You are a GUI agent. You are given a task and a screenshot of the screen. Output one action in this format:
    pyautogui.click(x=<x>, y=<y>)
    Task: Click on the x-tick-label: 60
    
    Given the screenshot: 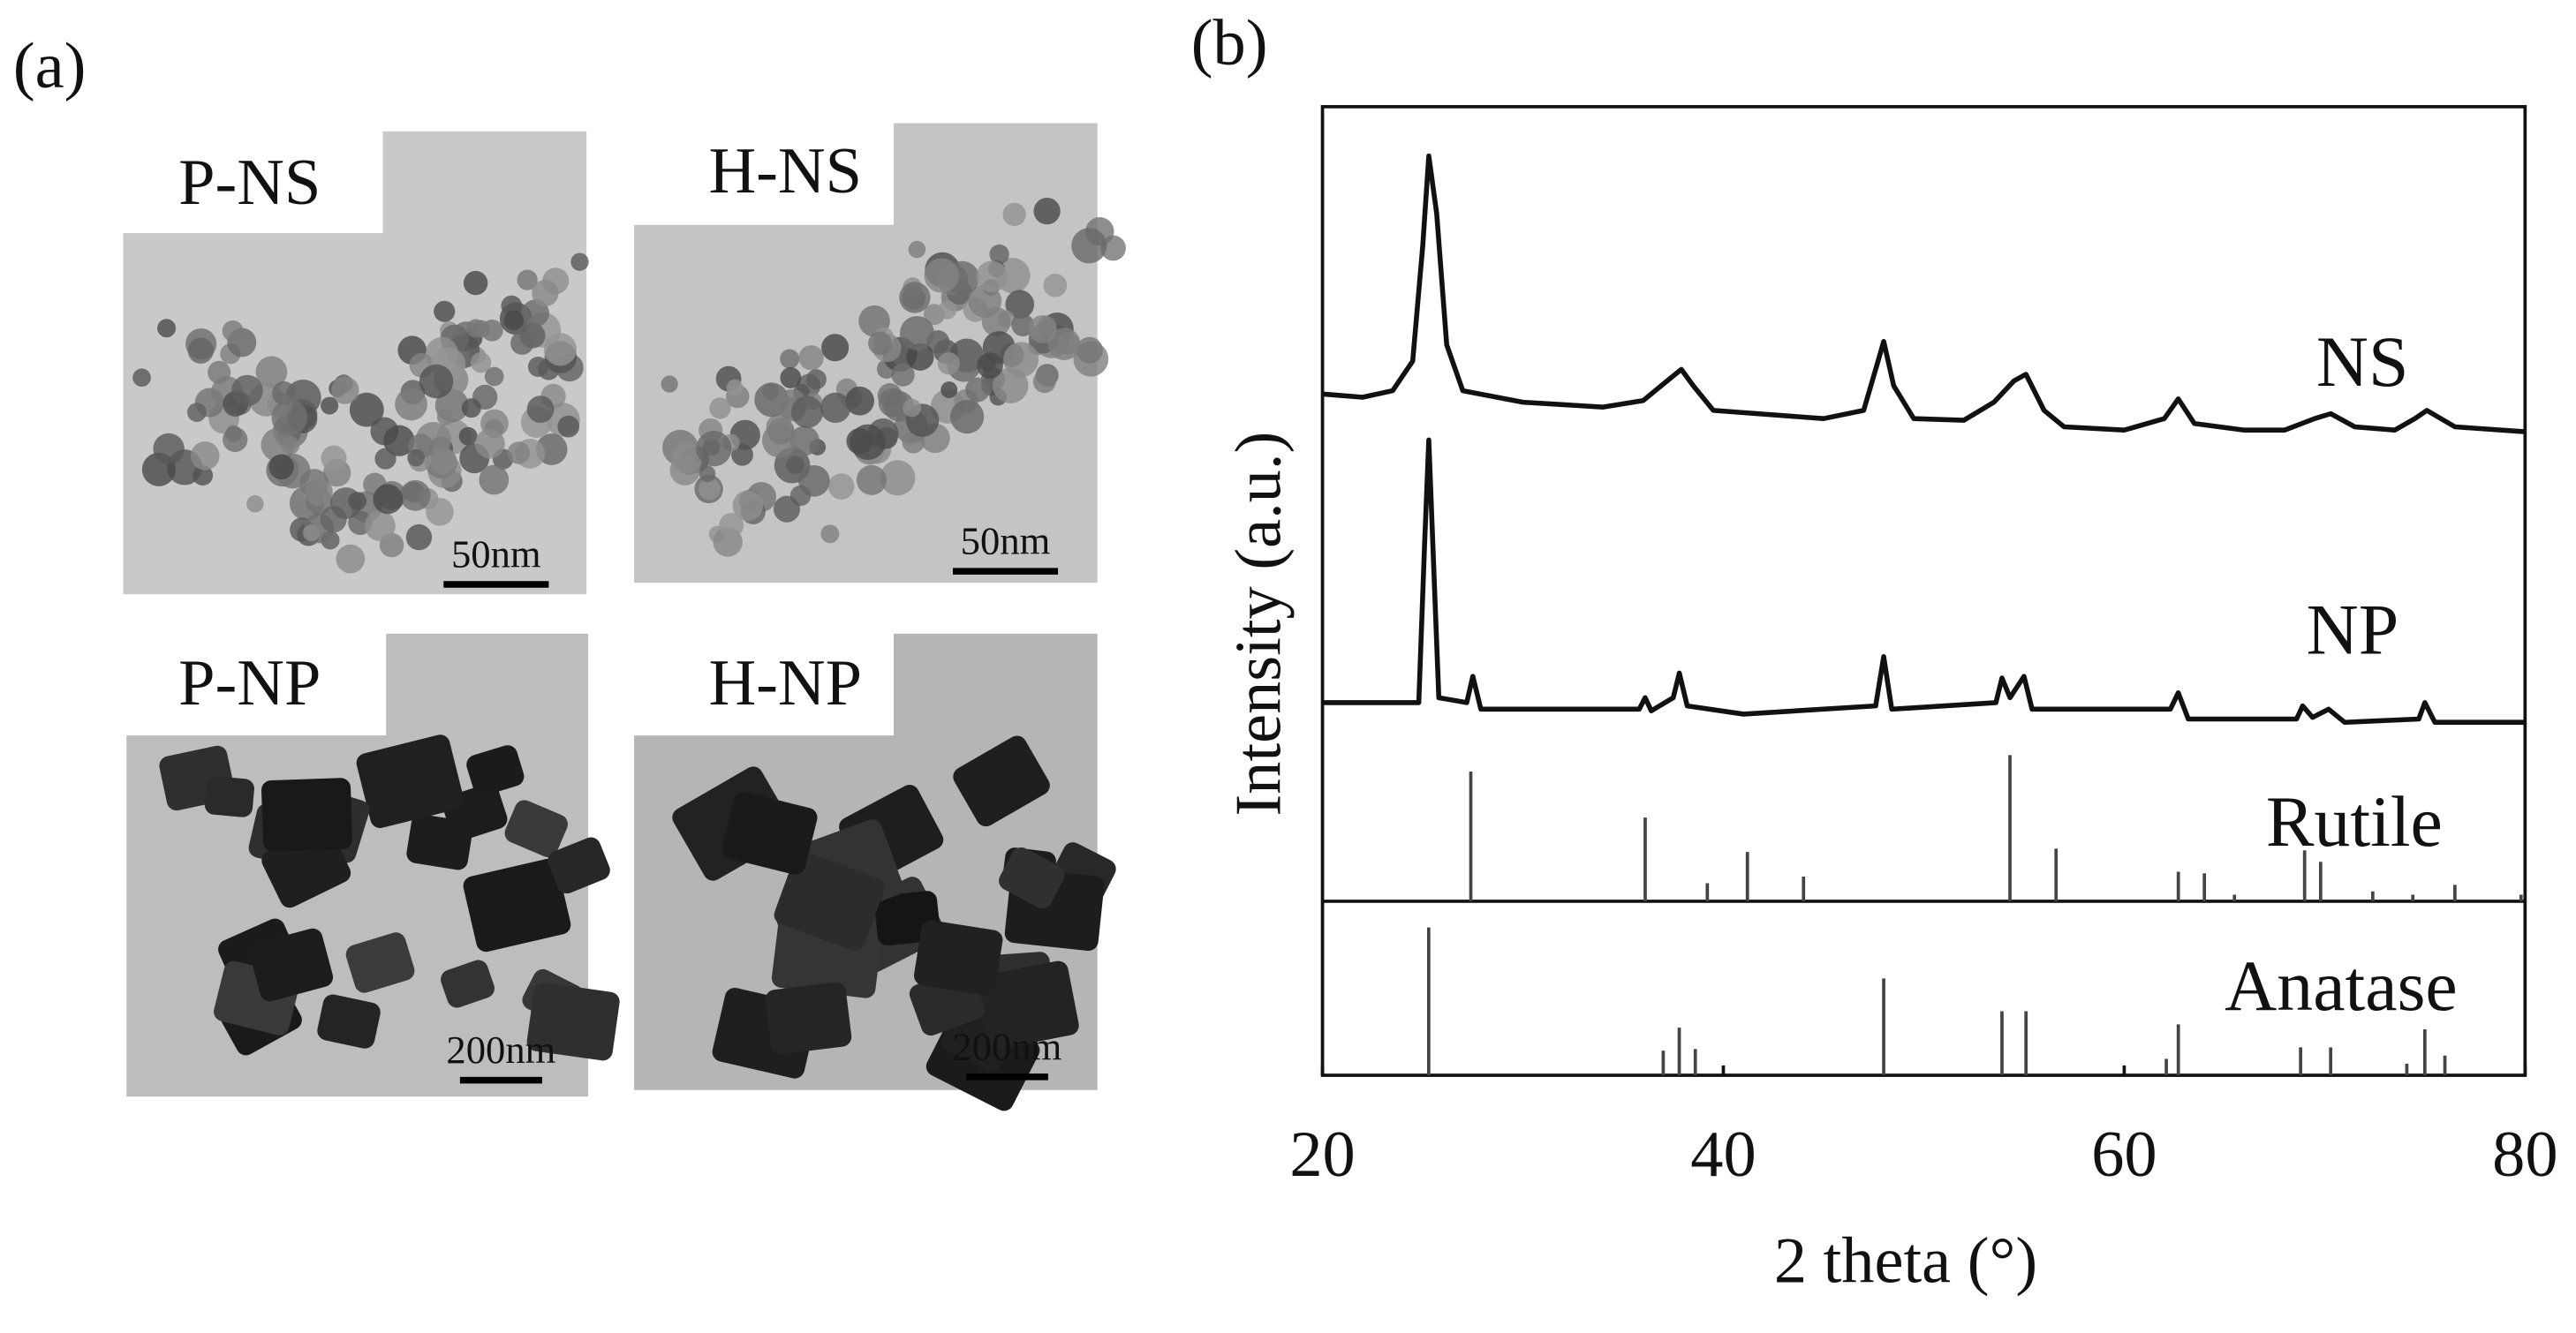 What is the action you would take?
    pyautogui.click(x=2124, y=1155)
    